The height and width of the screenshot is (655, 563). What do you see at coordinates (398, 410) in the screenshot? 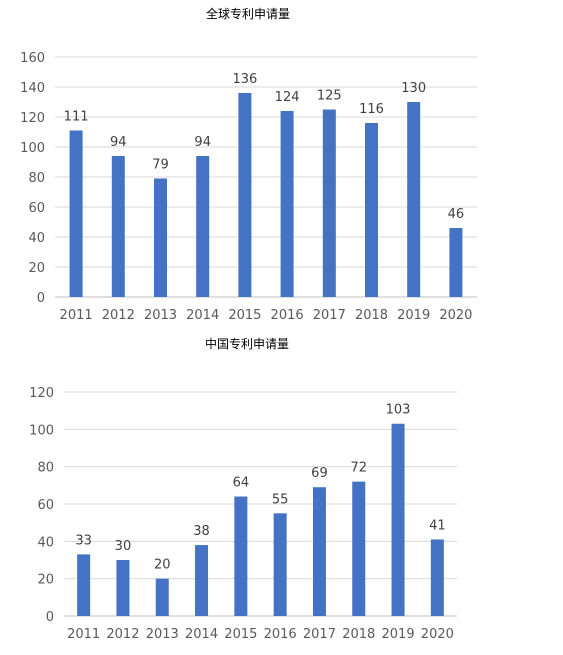
I see `data-label: 103` at bounding box center [398, 410].